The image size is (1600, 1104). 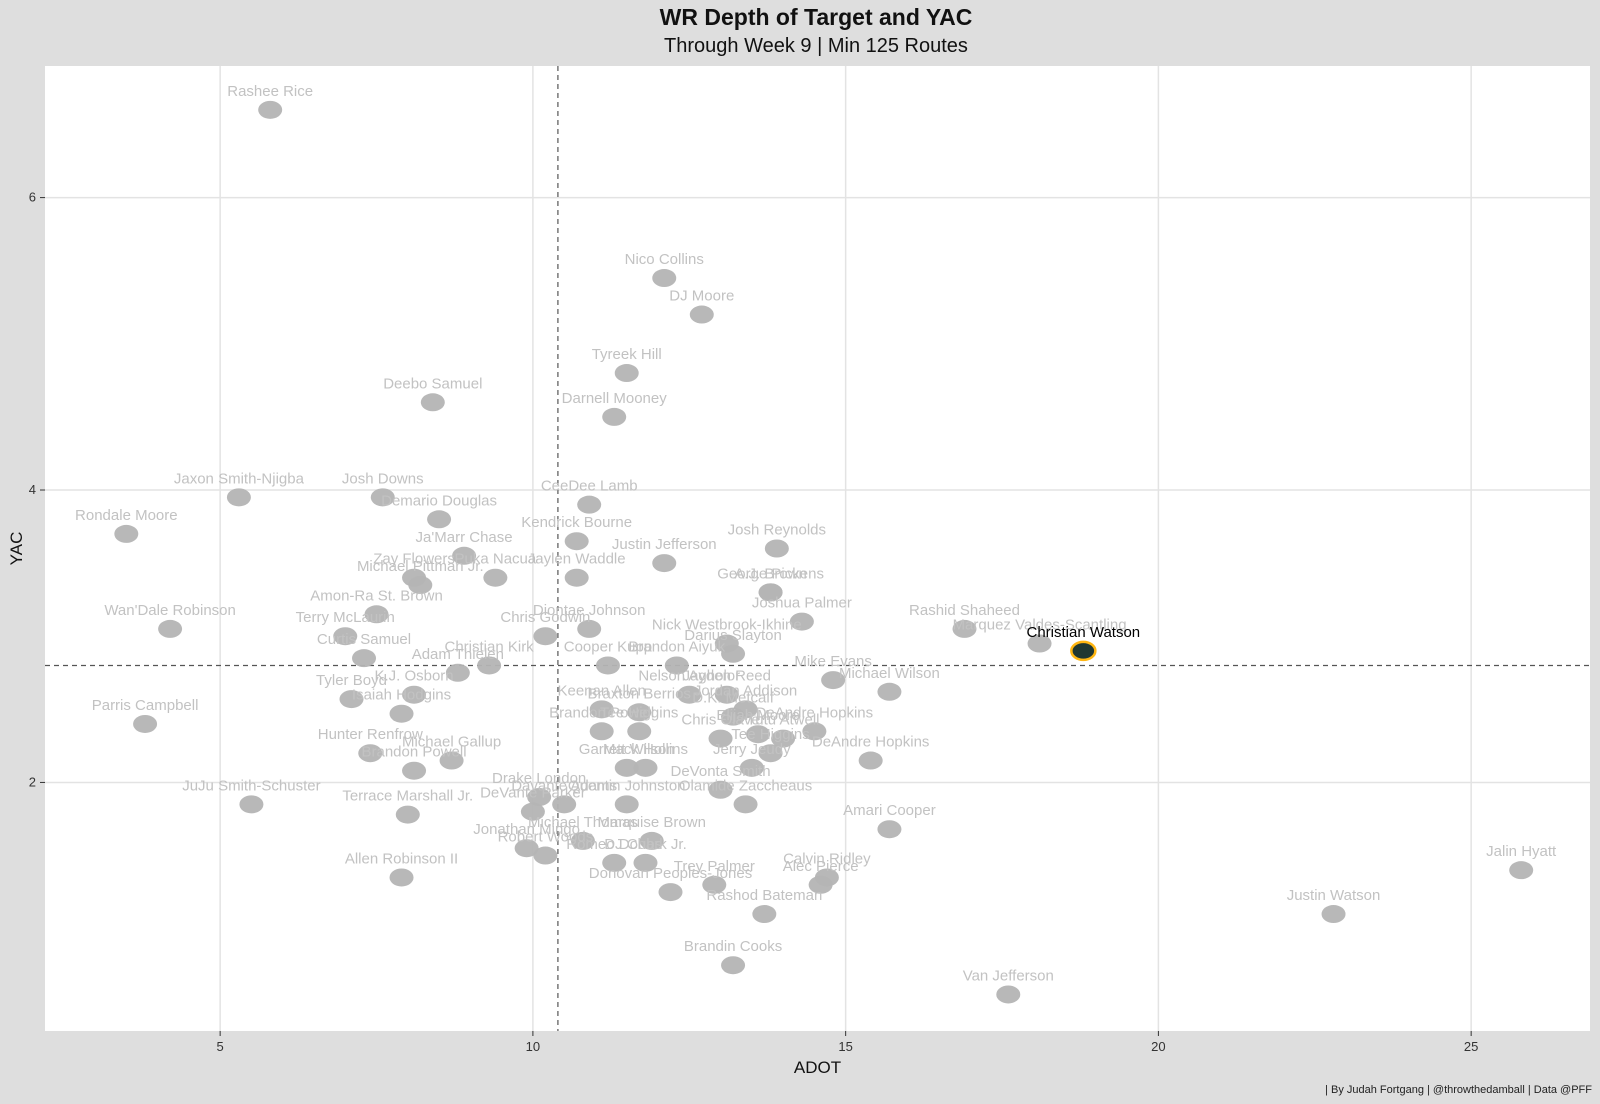 I want to click on label-chris-godwin: Chris Godwin, so click(x=545, y=617).